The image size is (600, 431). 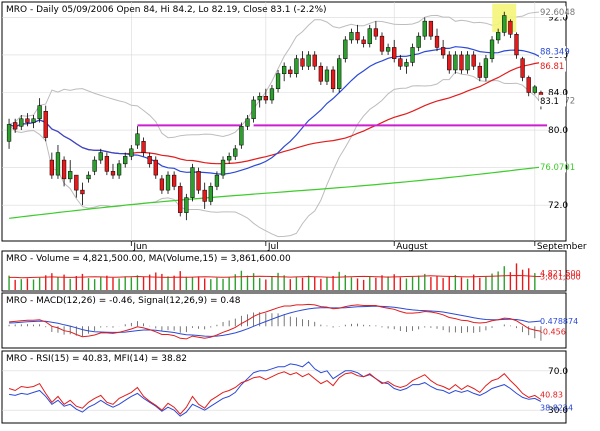 What do you see at coordinates (553, 331) in the screenshot?
I see `macd-value-label: -0.456` at bounding box center [553, 331].